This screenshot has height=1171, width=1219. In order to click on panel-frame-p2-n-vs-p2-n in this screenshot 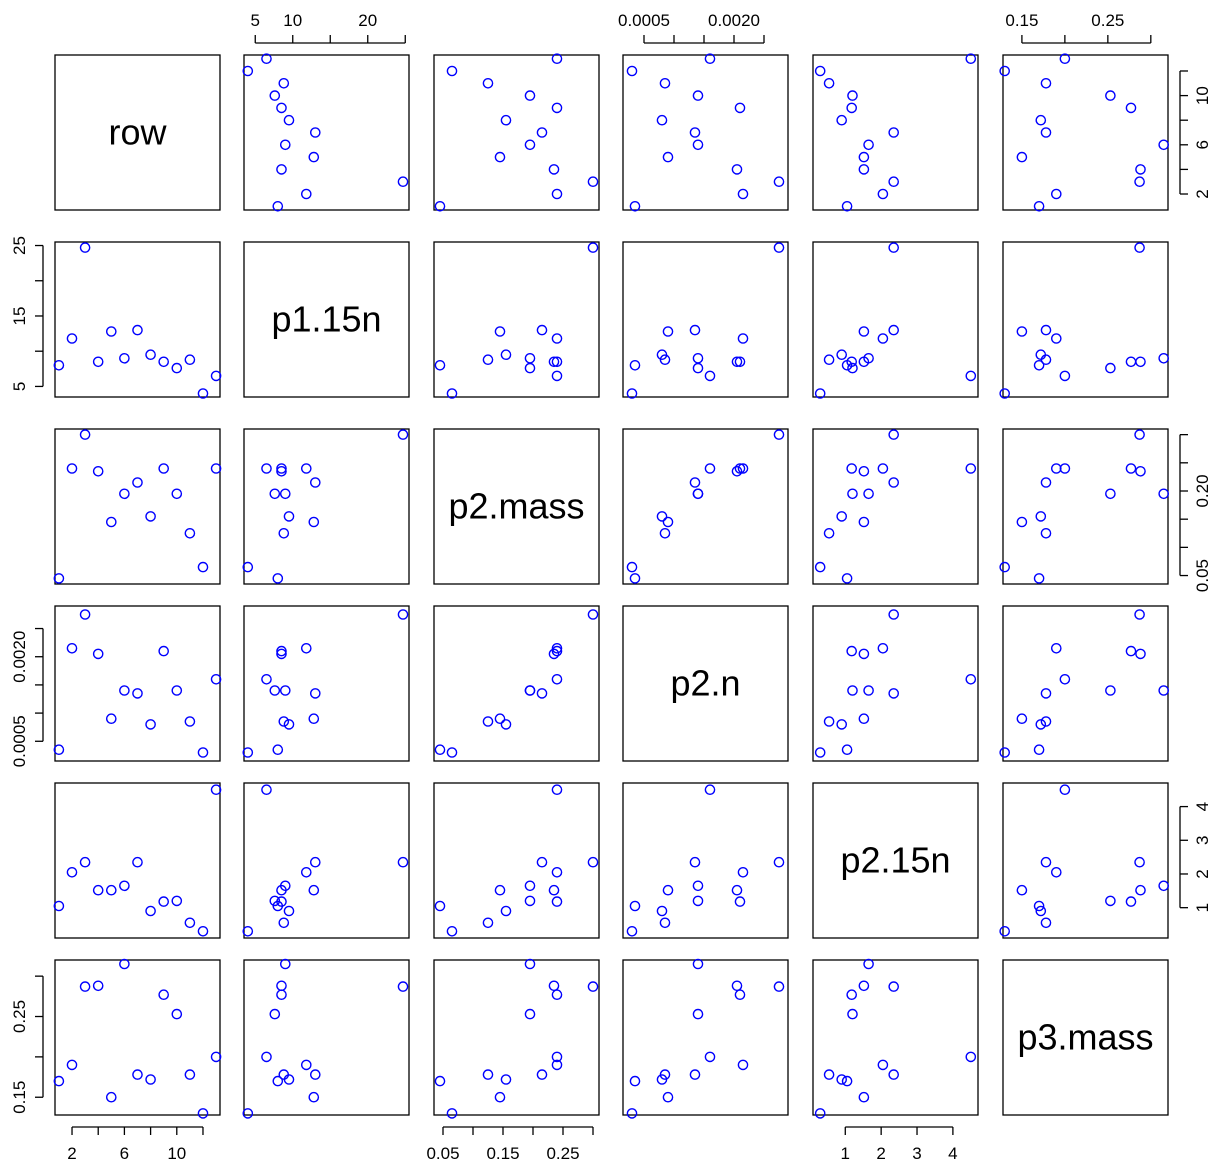, I will do `click(705, 683)`.